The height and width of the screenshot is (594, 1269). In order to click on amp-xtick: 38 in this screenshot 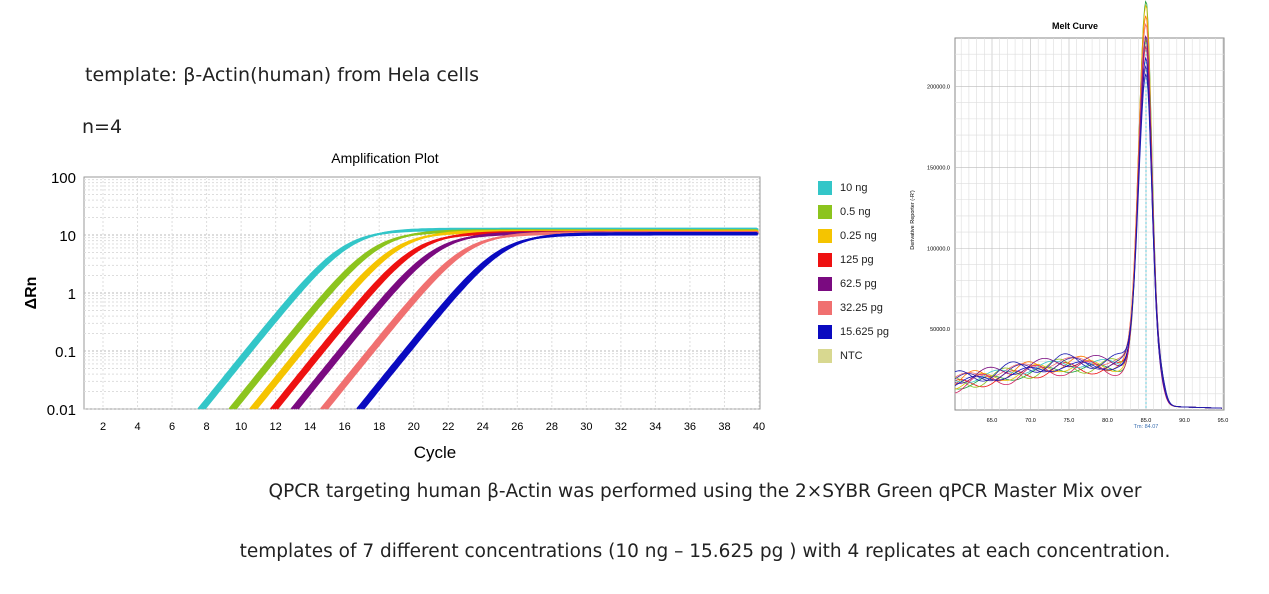, I will do `click(724, 427)`.